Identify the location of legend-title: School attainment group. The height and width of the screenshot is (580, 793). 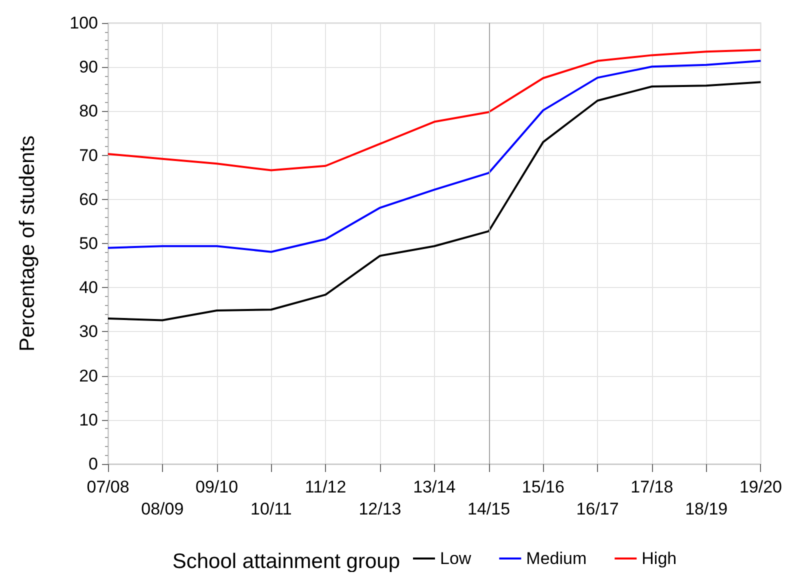
(286, 561).